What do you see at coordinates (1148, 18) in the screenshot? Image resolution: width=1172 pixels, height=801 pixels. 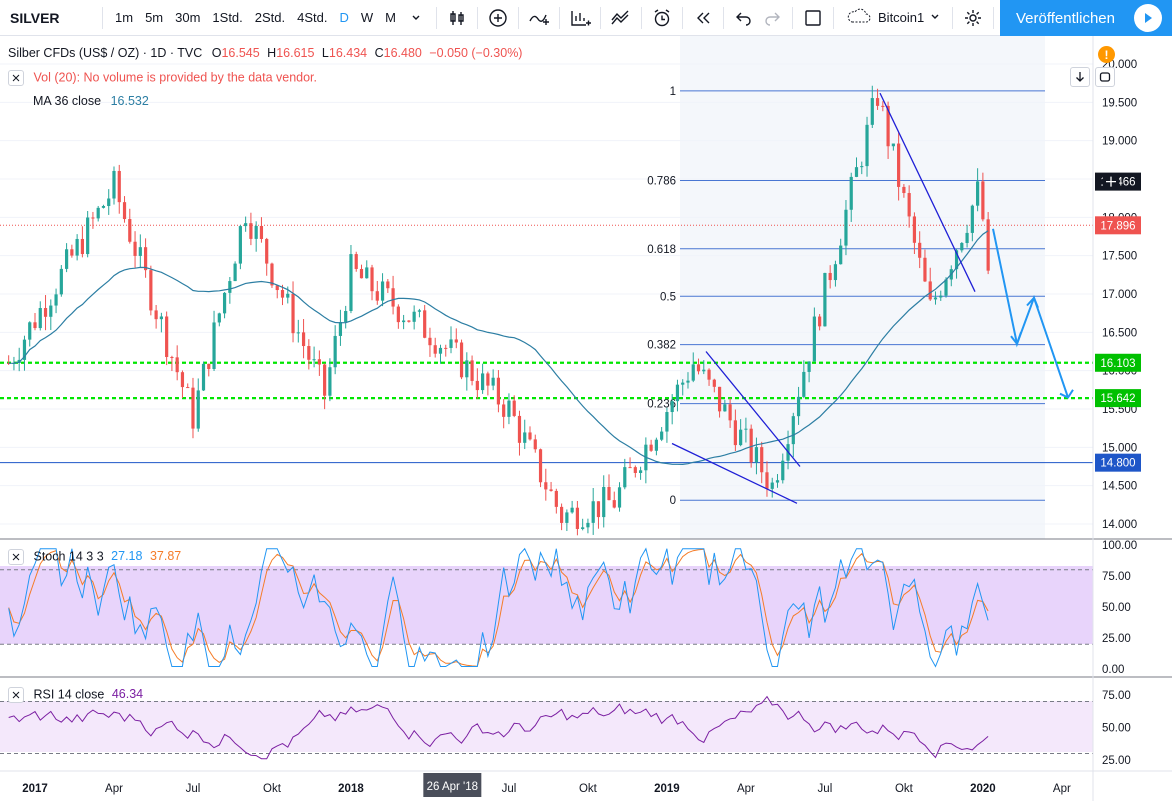 I see `play-icon` at bounding box center [1148, 18].